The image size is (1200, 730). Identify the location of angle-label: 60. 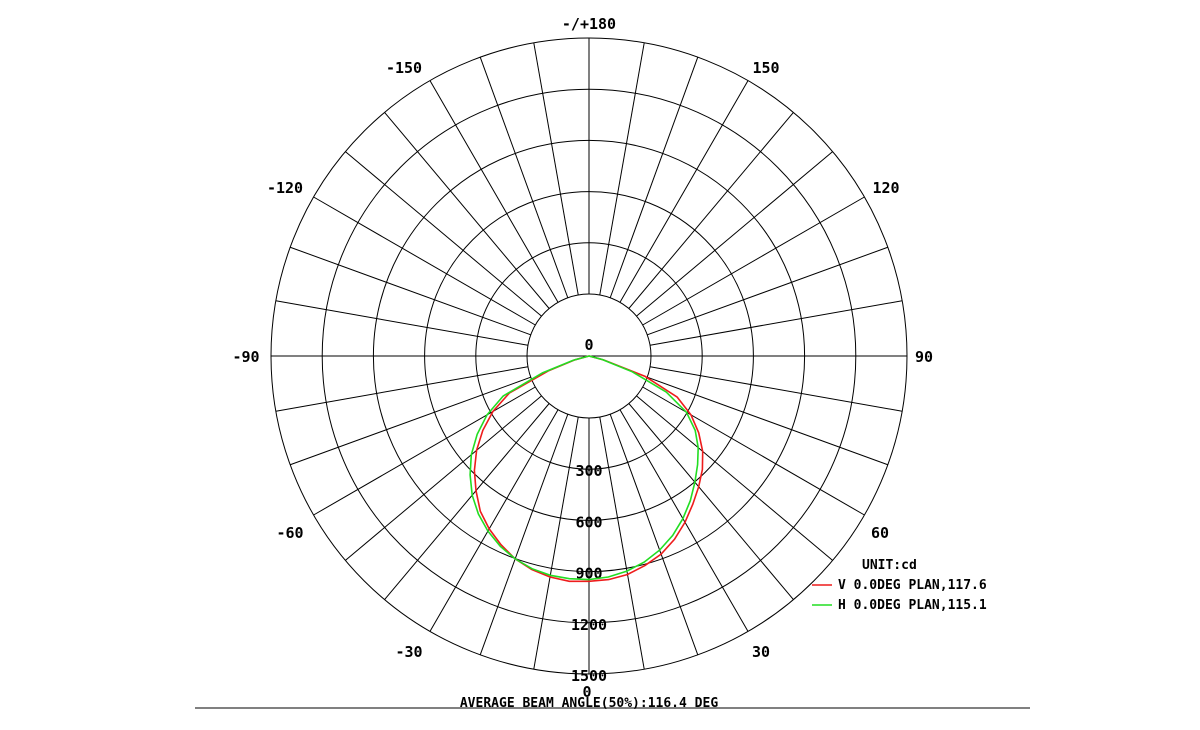
(880, 533).